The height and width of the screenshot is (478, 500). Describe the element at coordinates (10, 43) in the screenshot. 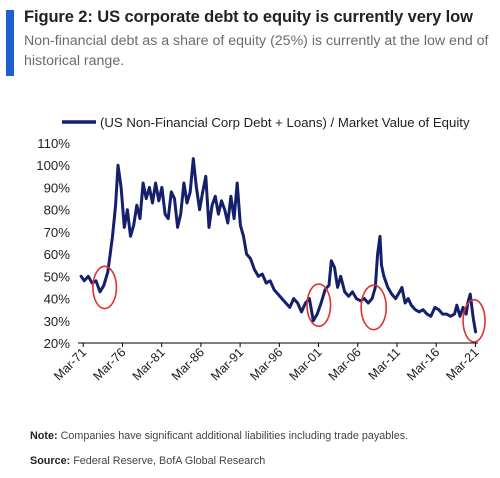

I see `accent-bar` at that location.